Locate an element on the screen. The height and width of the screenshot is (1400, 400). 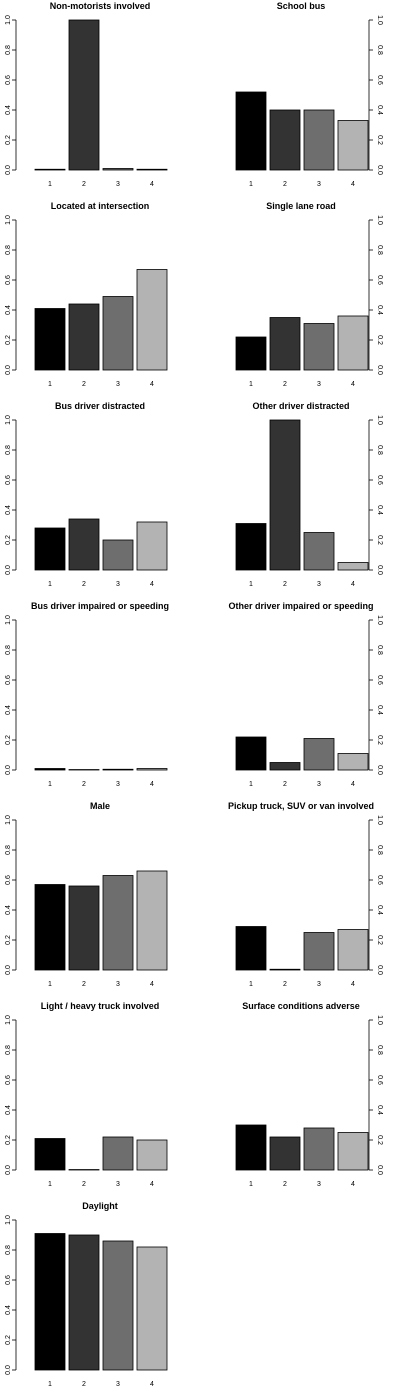
chart-title: Non-motorists involved is located at coordinates (100, 6).